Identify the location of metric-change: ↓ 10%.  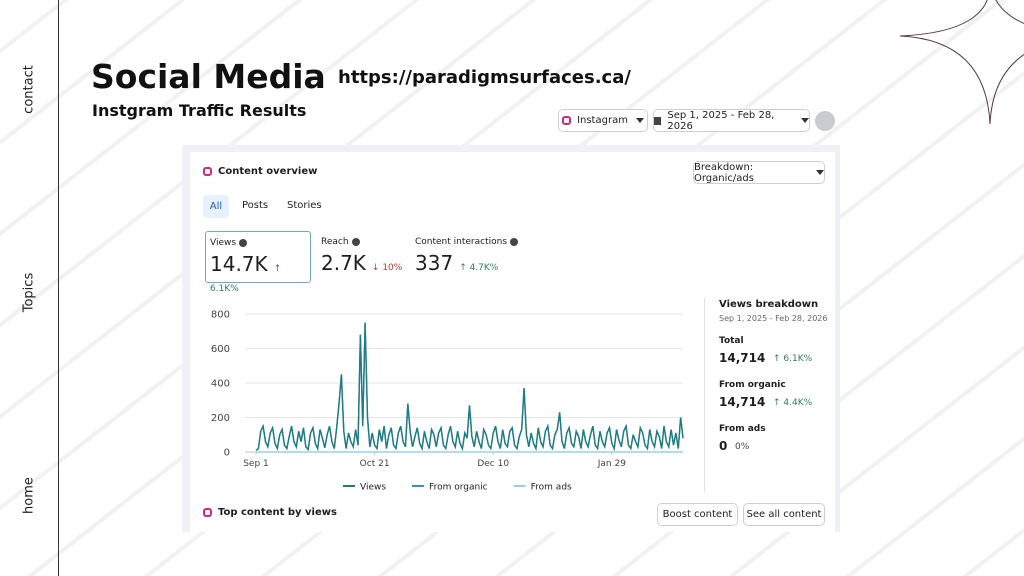
(387, 268).